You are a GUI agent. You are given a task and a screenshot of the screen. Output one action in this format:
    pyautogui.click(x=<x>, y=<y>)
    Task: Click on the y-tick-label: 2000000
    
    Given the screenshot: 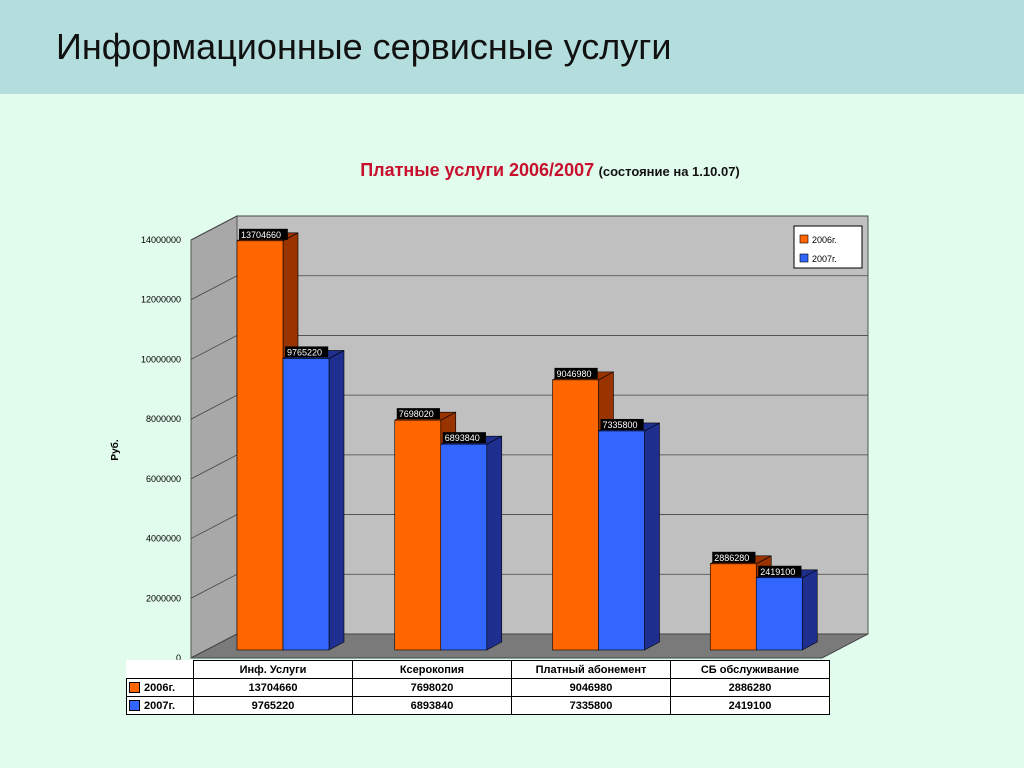 What is the action you would take?
    pyautogui.click(x=163, y=598)
    